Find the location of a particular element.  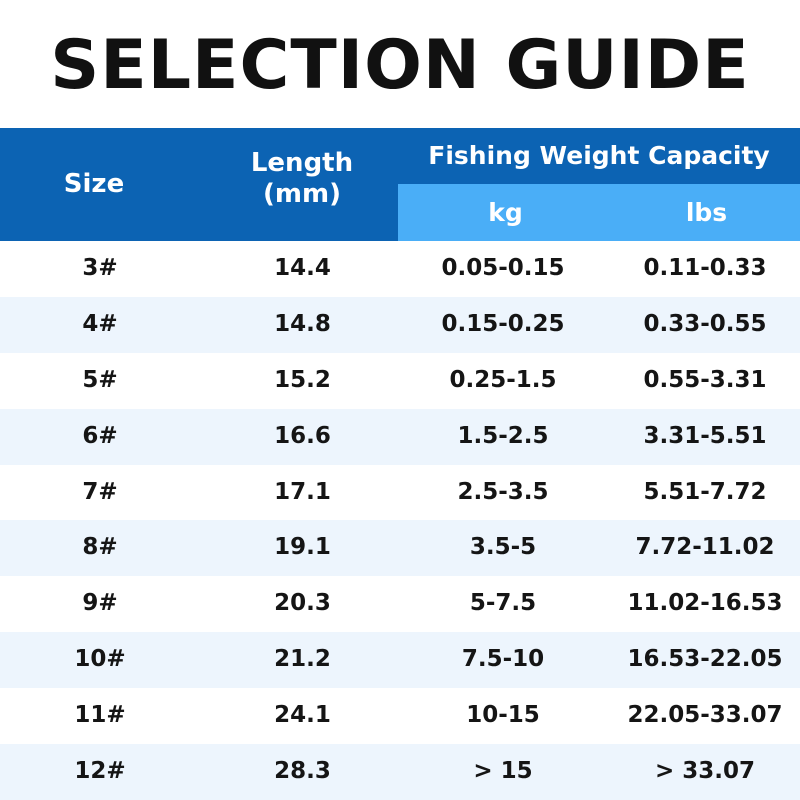

table-row: 4# 14.8 0.15-0.25 0.33-0.55 is located at coordinates (400, 324).